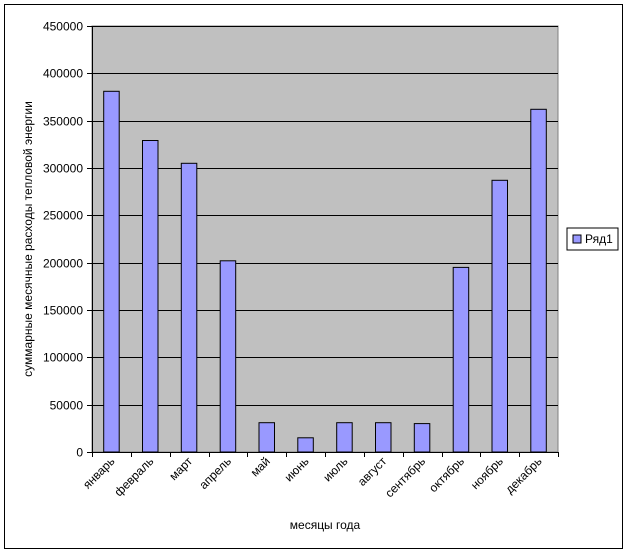 This screenshot has width=628, height=554. Describe the element at coordinates (325, 525) in the screenshot. I see `x-axis-title: месяцы года` at that location.